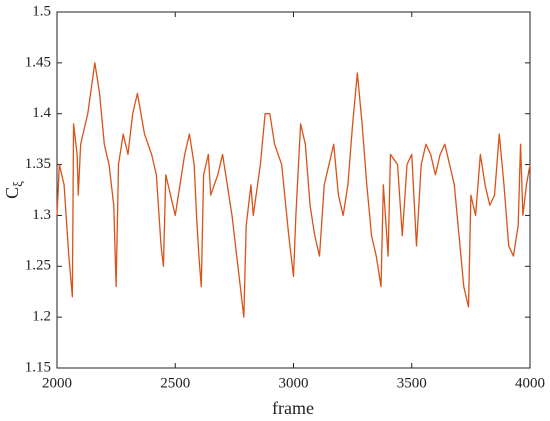 The width and height of the screenshot is (550, 421). What do you see at coordinates (41, 11) in the screenshot?
I see `y-tick-label: 1.5` at bounding box center [41, 11].